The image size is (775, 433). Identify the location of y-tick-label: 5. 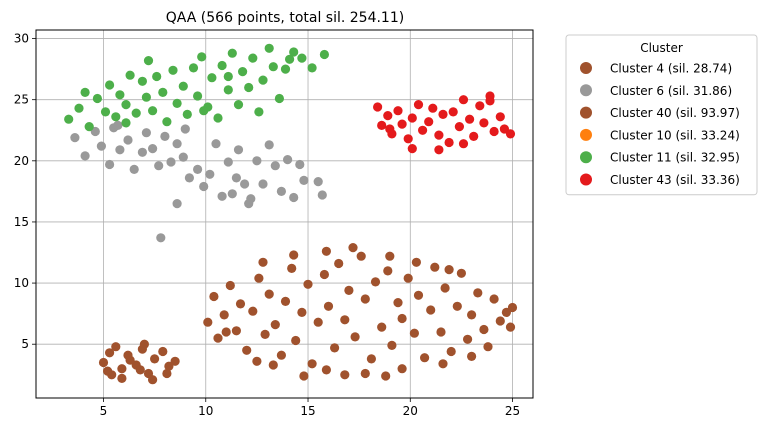
(25, 344).